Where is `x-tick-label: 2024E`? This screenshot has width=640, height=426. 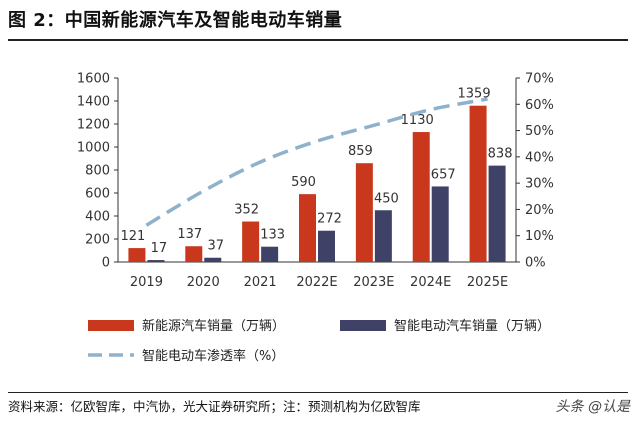
x-tick-label: 2024E is located at coordinates (430, 282).